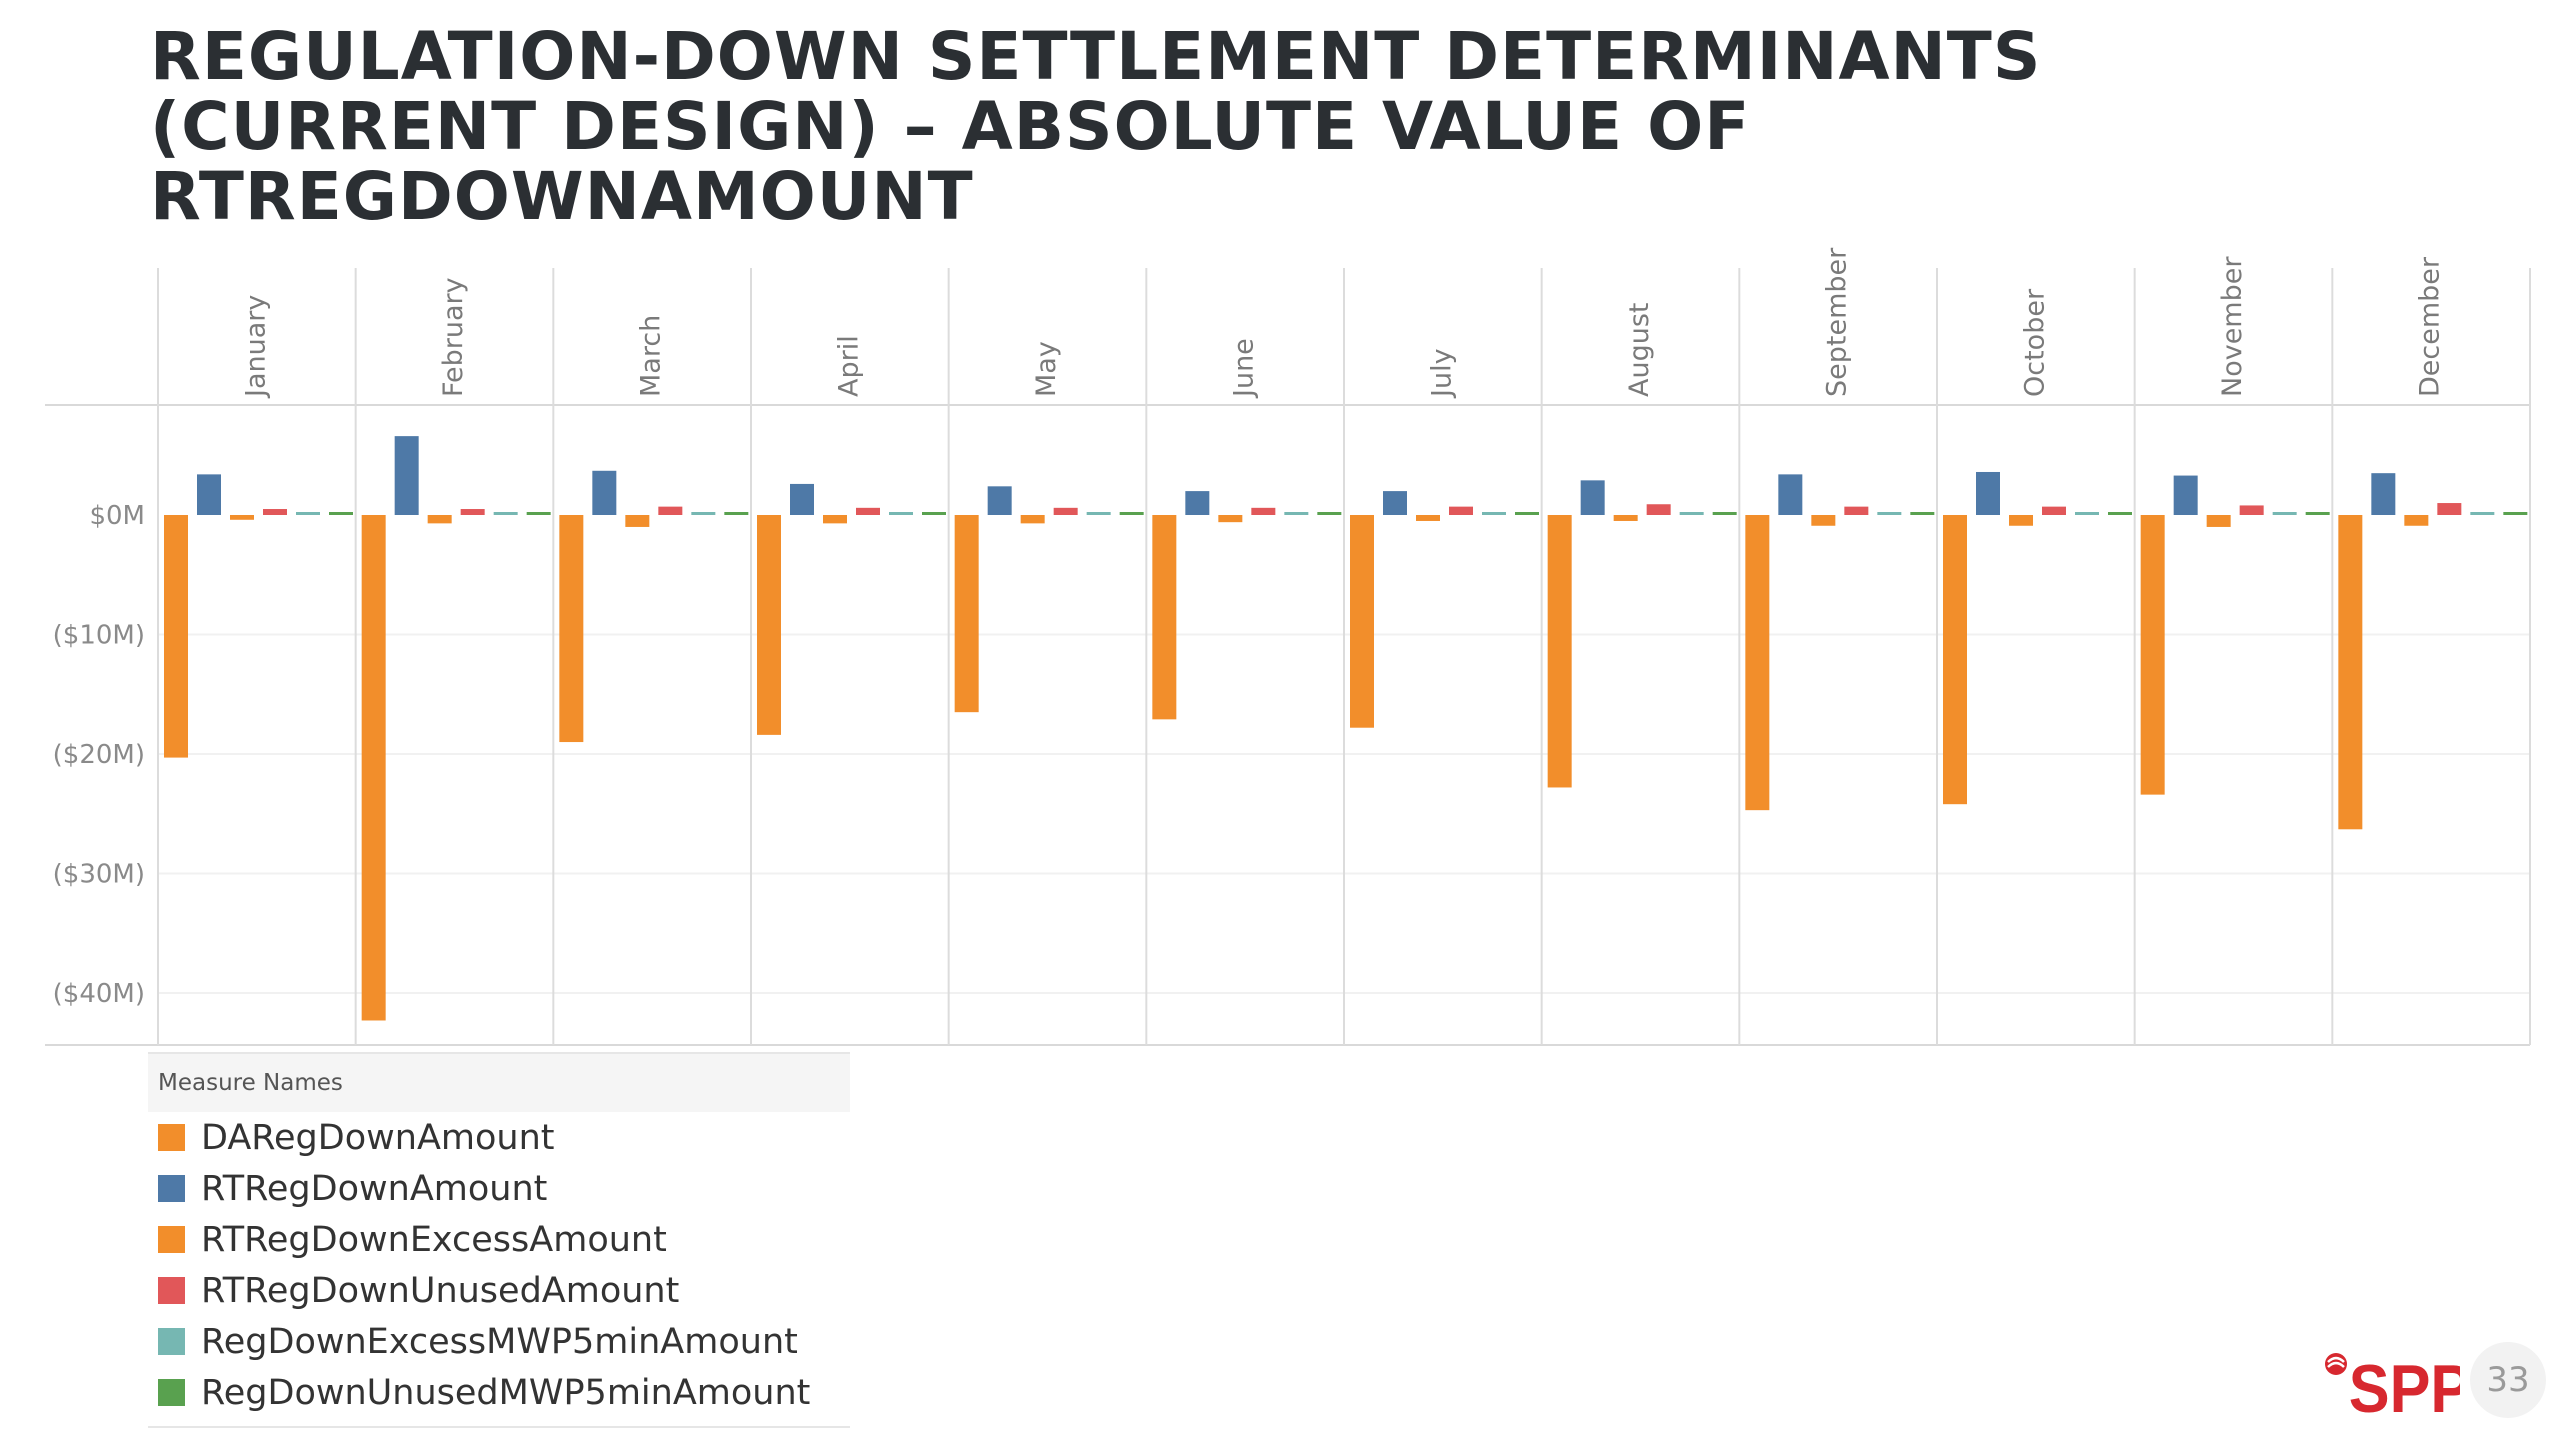  What do you see at coordinates (2430, 326) in the screenshot?
I see `month-label: December` at bounding box center [2430, 326].